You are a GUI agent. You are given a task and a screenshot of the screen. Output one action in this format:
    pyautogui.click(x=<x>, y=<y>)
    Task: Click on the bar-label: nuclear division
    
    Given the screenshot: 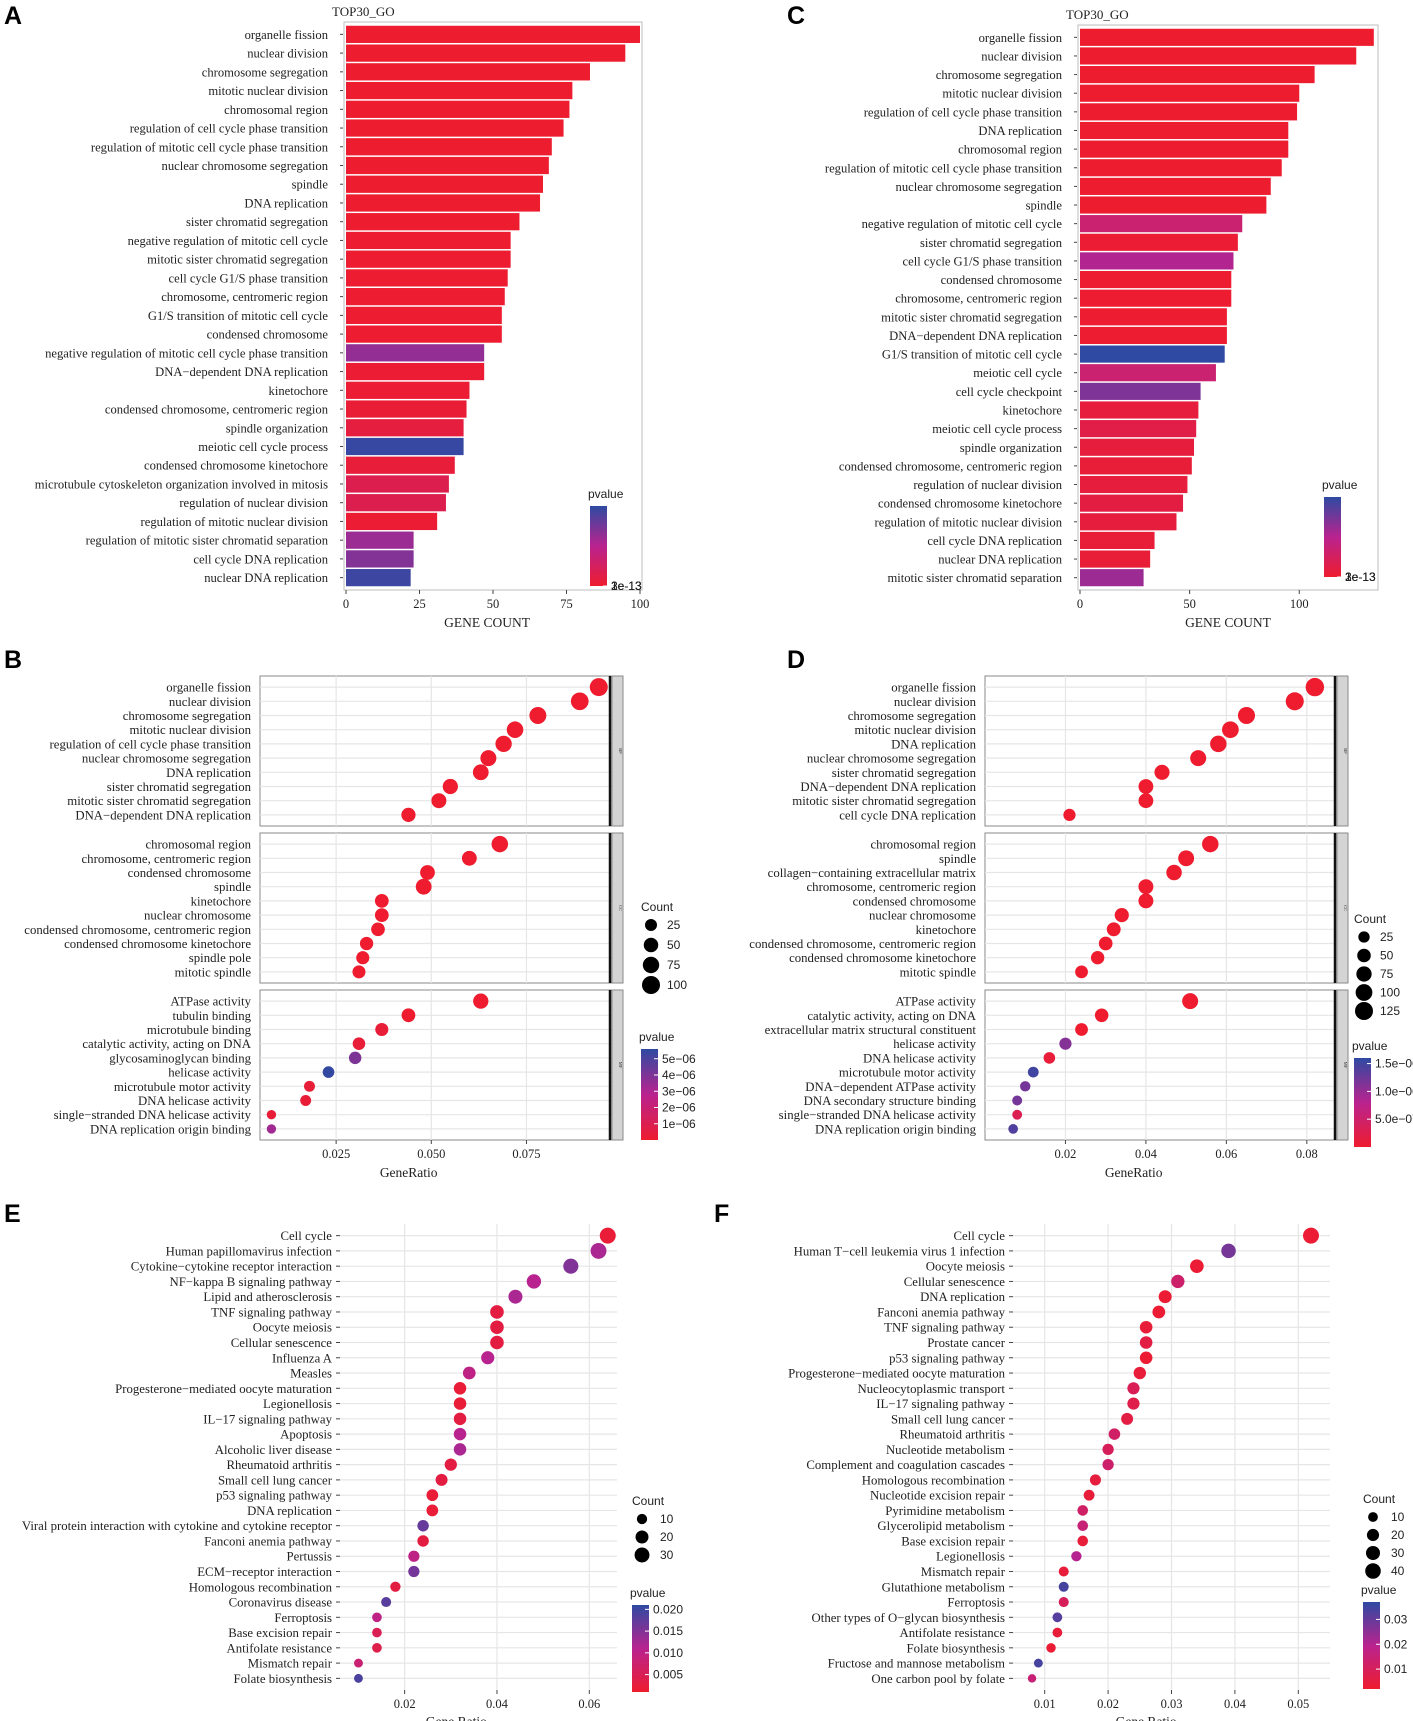 What is the action you would take?
    pyautogui.click(x=287, y=54)
    